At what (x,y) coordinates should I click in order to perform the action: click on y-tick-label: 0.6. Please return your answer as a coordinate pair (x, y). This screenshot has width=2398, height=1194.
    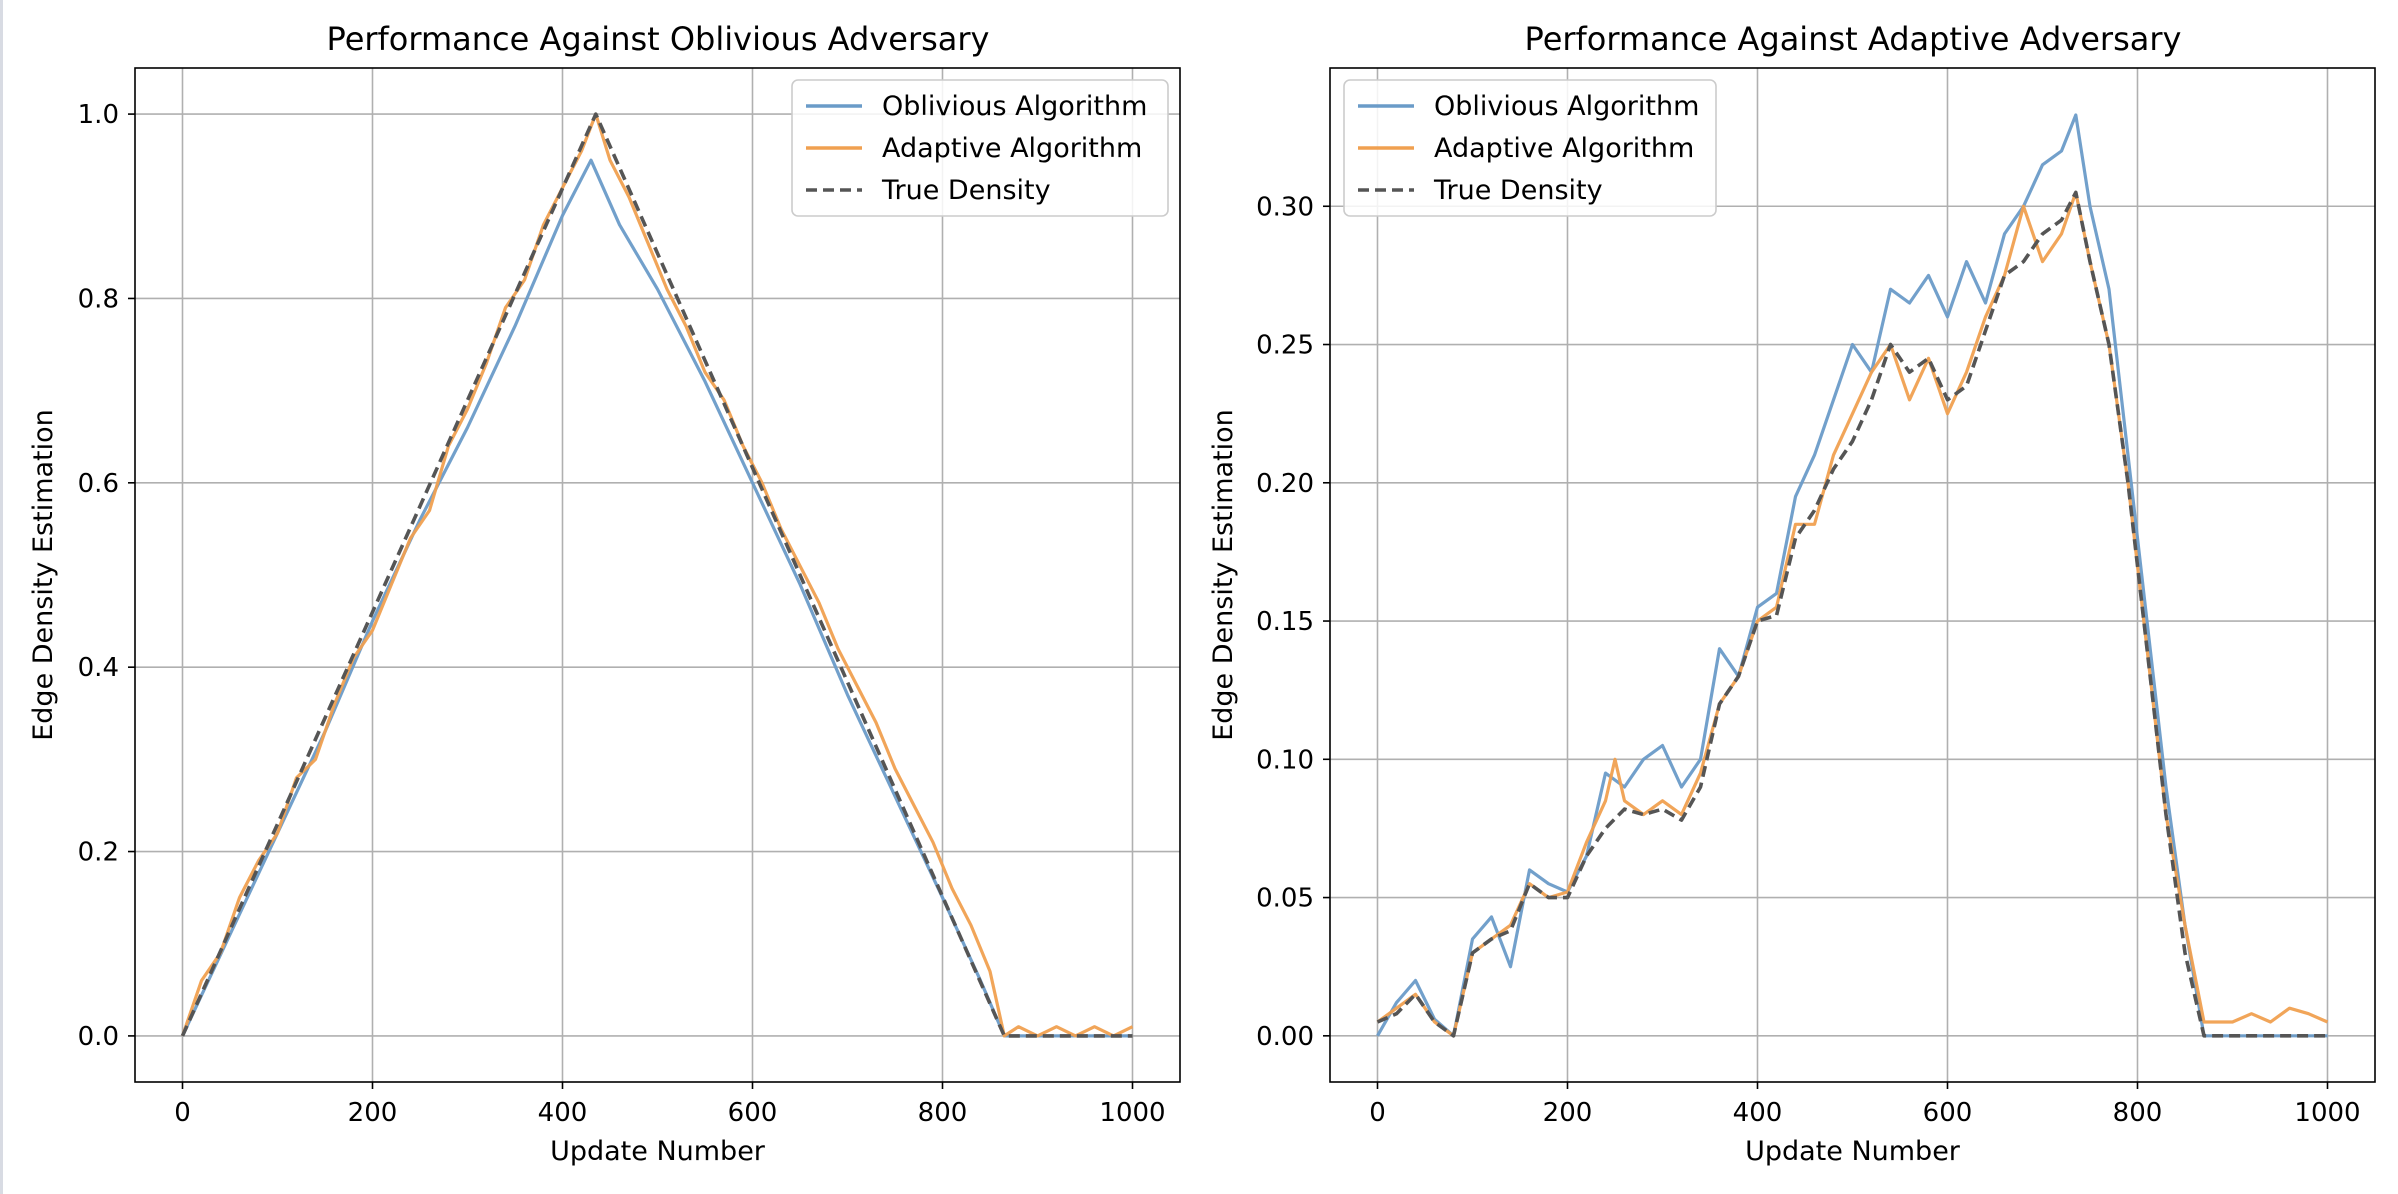
    Looking at the image, I should click on (98, 484).